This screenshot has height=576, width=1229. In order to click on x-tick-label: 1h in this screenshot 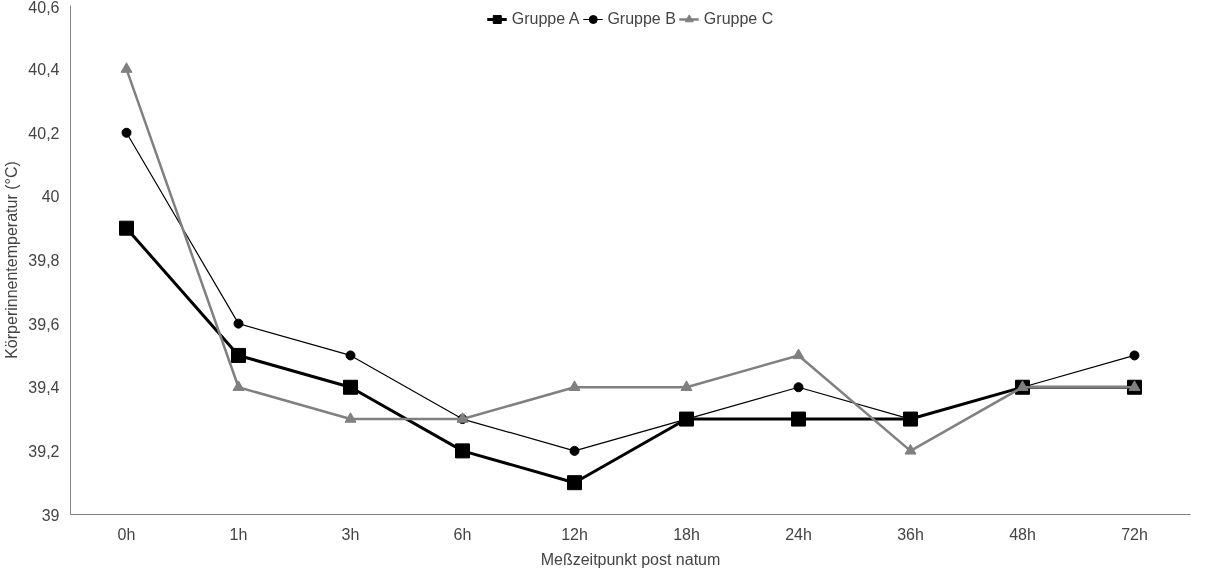, I will do `click(238, 534)`.